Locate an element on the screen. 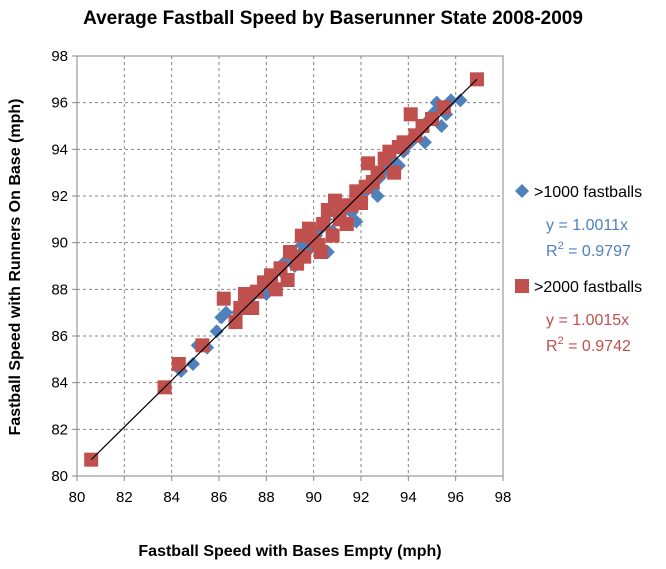  y-tick-label: 98 is located at coordinates (59, 56).